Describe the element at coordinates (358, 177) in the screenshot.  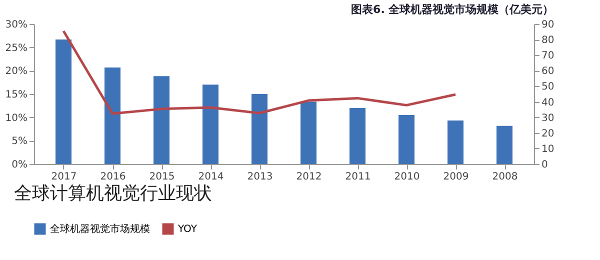
I see `x-tick-label: 2011` at that location.